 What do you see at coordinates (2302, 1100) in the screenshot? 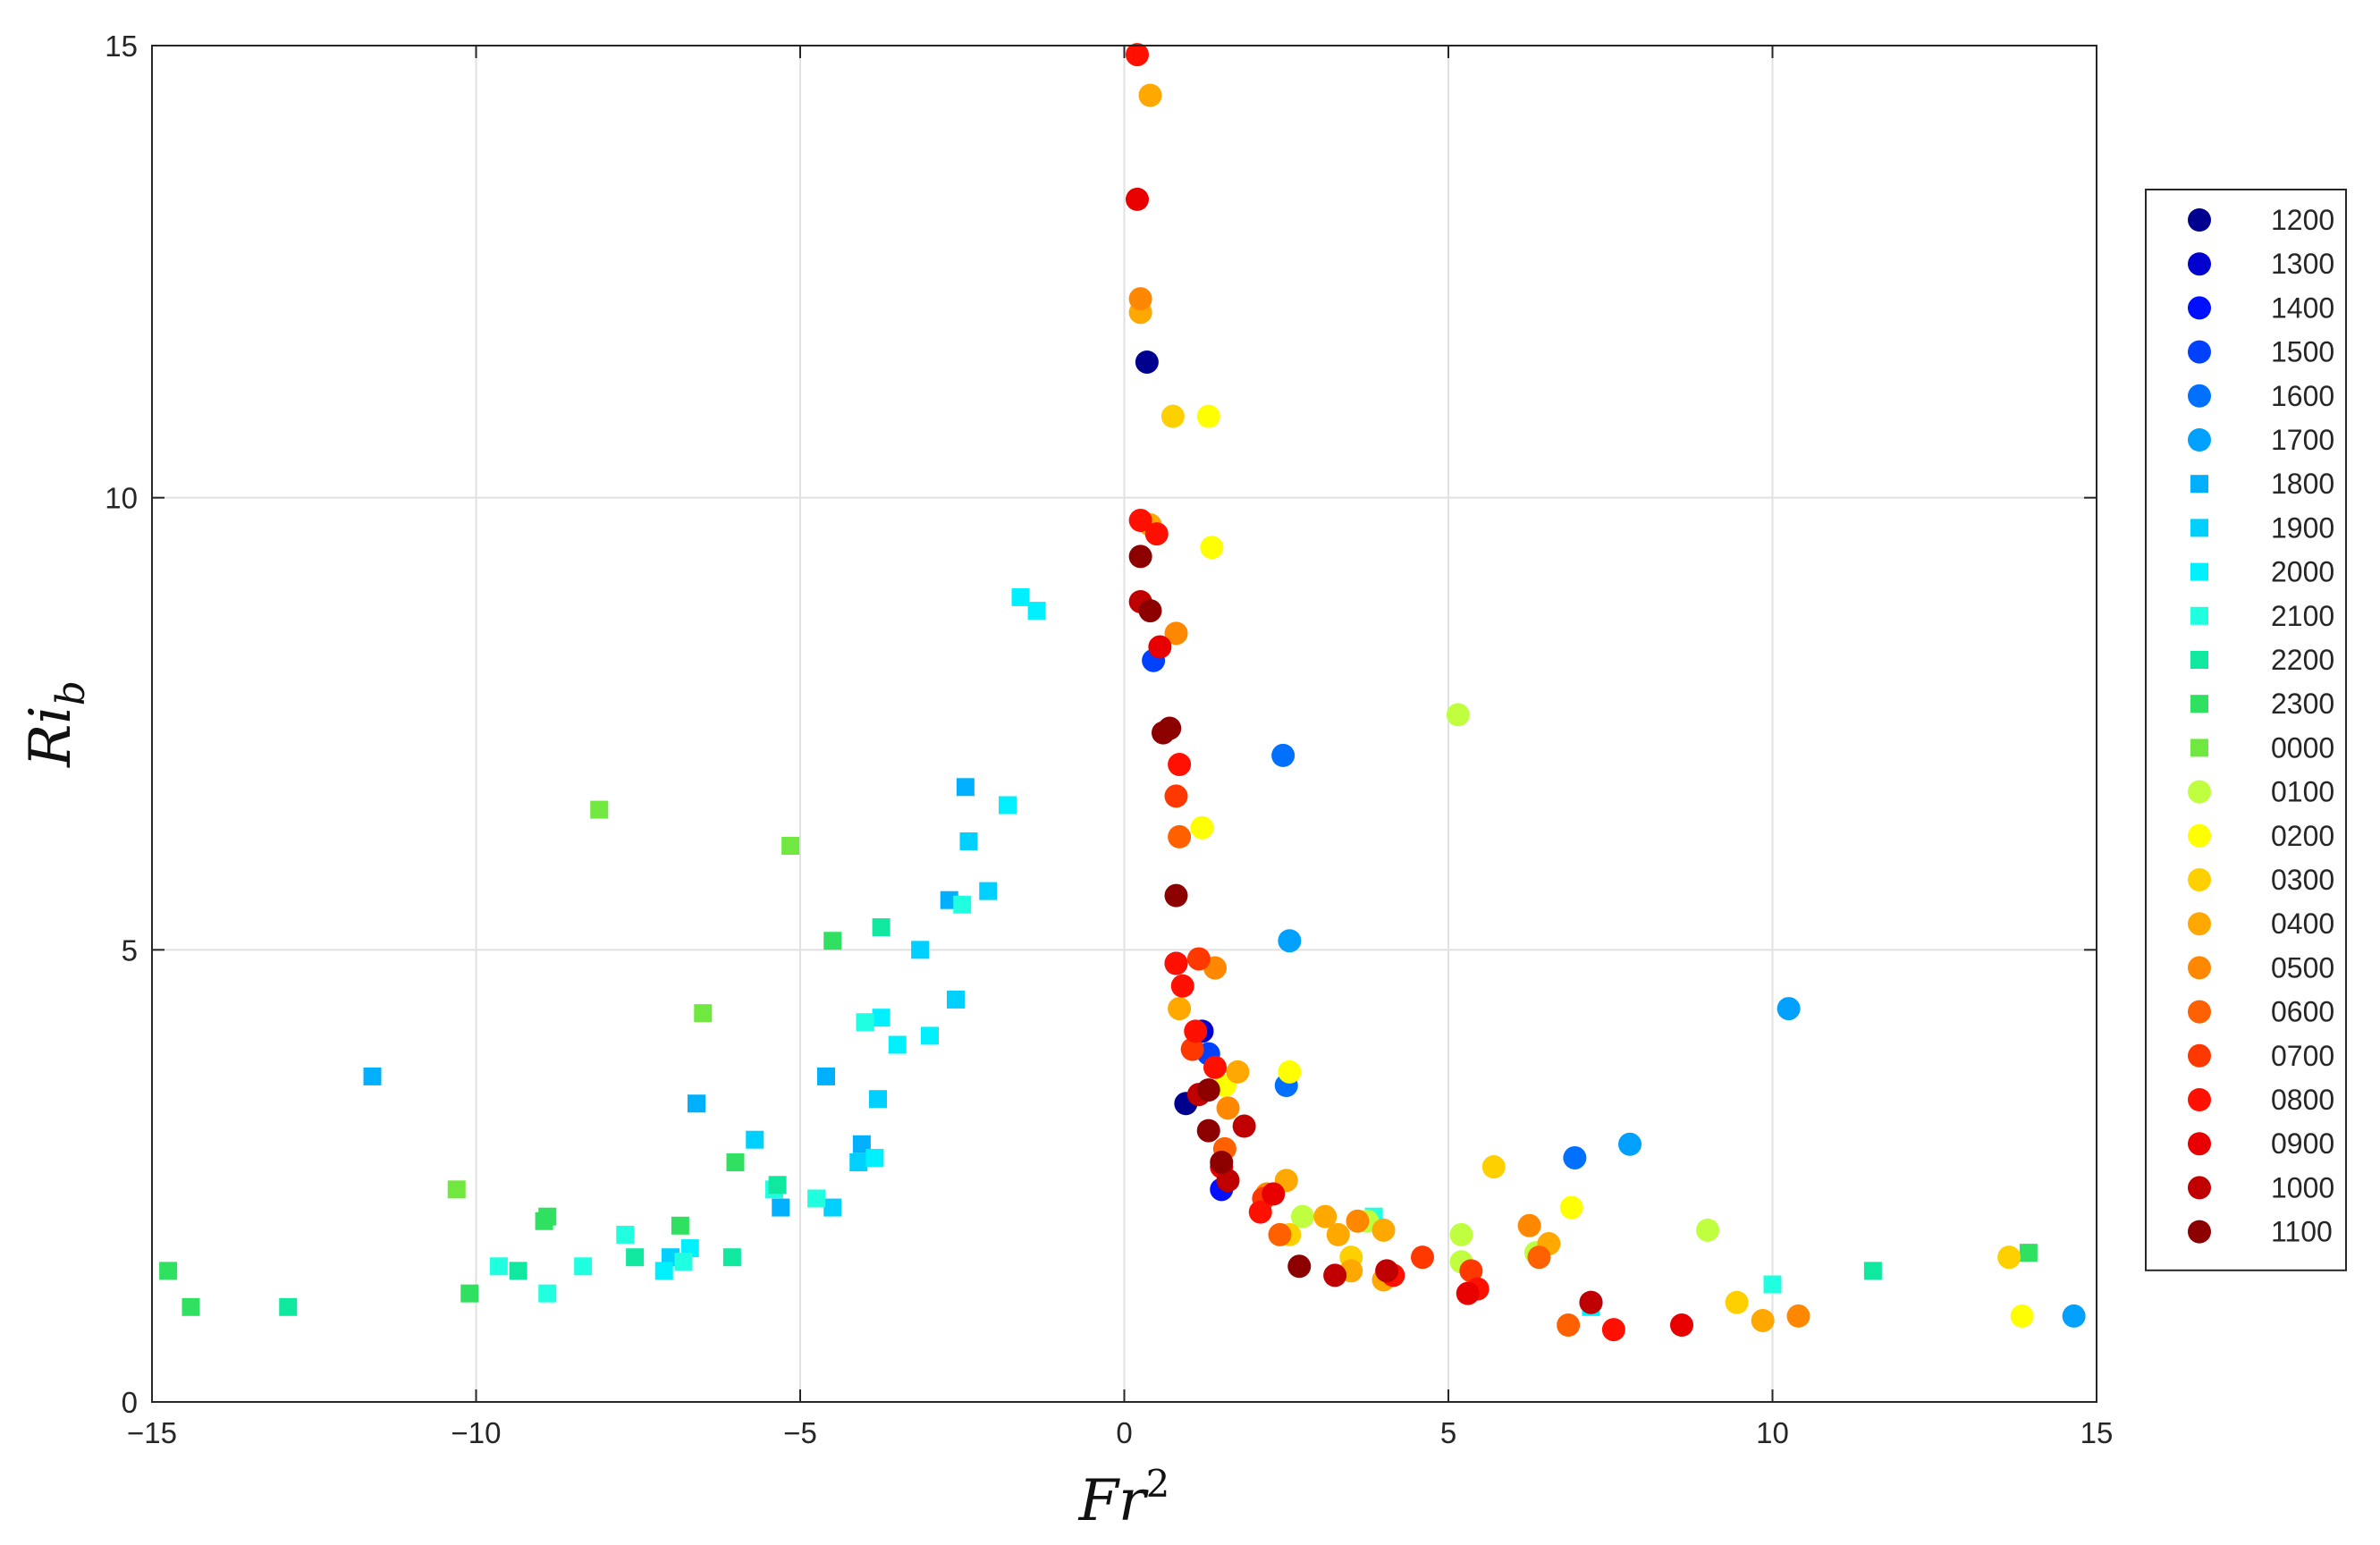
I see `legend-label-0800: 0800` at bounding box center [2302, 1100].